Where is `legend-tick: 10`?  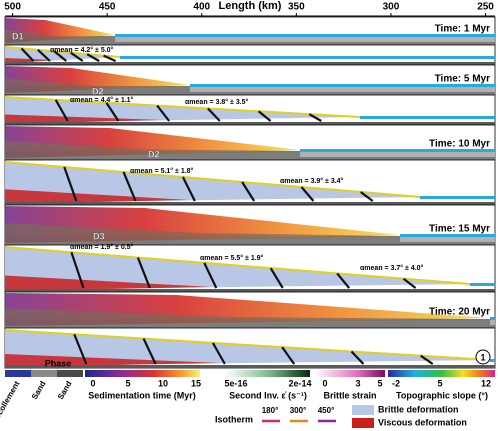
legend-tick: 10 is located at coordinates (163, 383).